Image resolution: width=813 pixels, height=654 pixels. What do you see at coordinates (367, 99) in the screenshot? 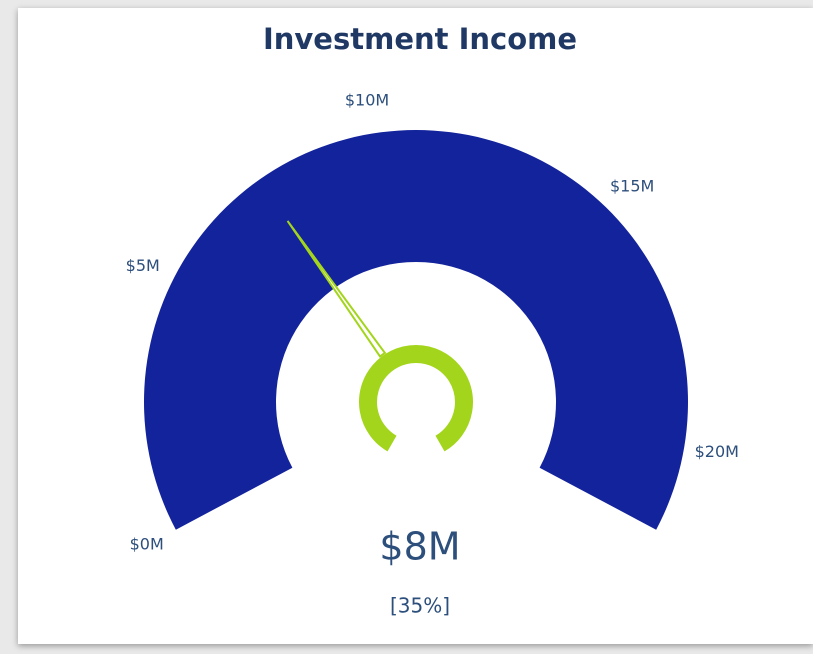
I see `tick-label: $10M` at bounding box center [367, 99].